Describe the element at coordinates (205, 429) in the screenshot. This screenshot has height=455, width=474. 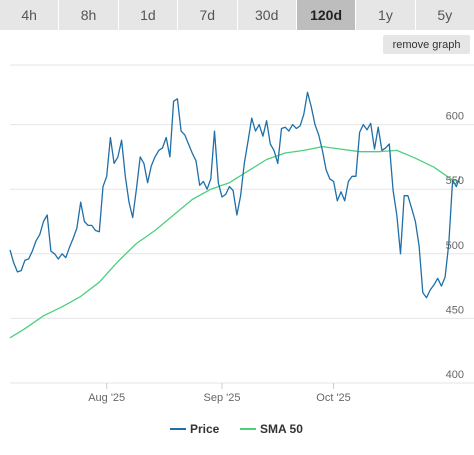
I see `legend-item-price: Price` at that location.